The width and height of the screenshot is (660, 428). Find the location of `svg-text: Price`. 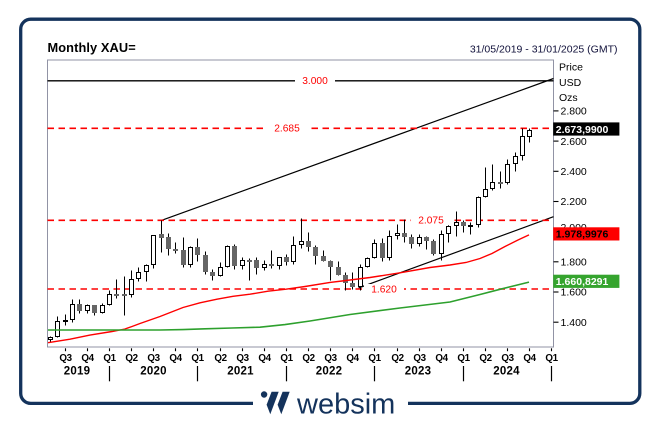

svg-text: Price is located at coordinates (571, 68).